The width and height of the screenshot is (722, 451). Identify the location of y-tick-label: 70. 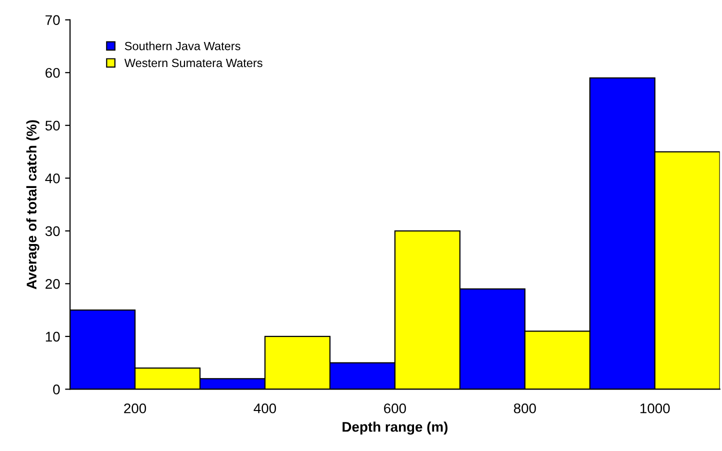
(53, 20).